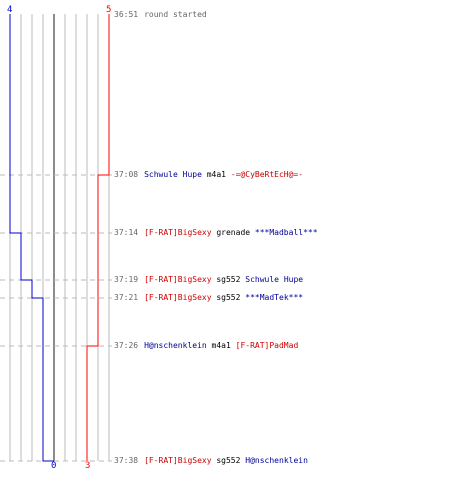 The height and width of the screenshot is (500, 450). Describe the element at coordinates (286, 232) in the screenshot. I see `victim-name: ***Madball***` at that location.